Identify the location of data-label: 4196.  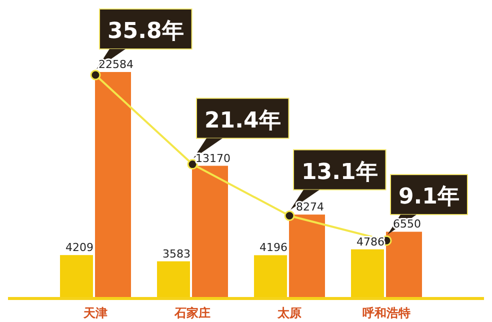
(274, 247).